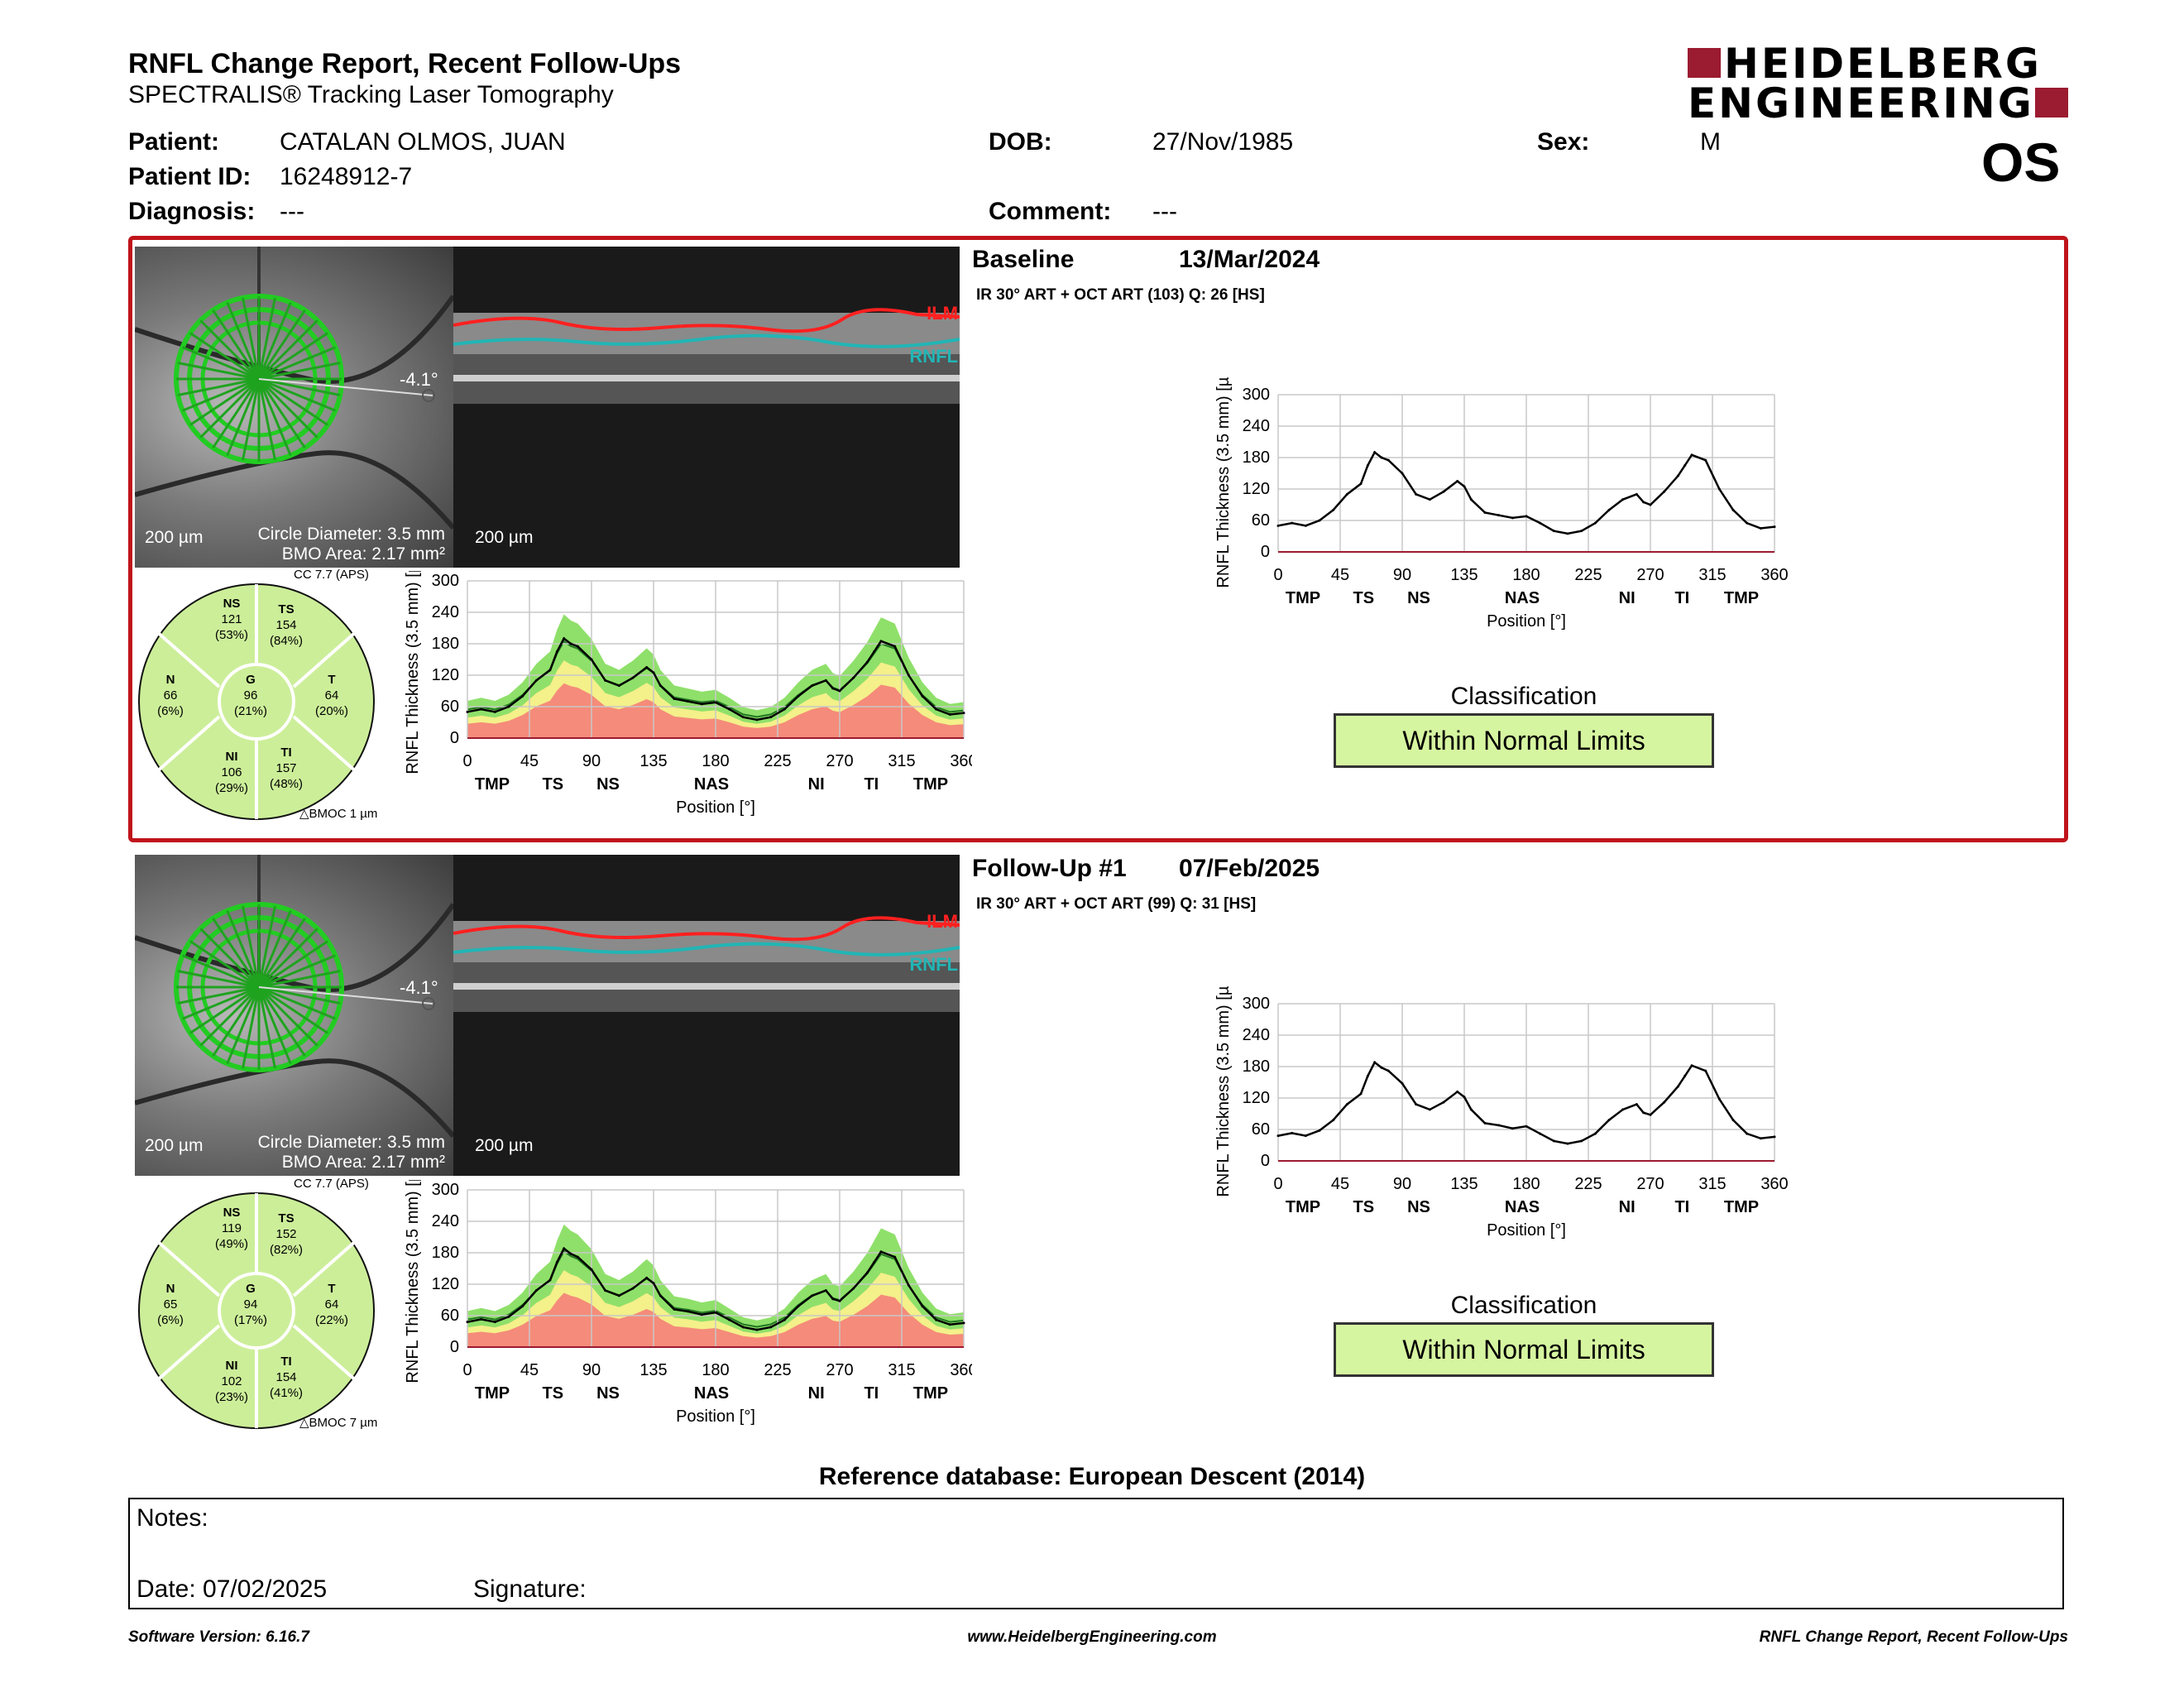 This screenshot has height=1688, width=2184. What do you see at coordinates (816, 1393) in the screenshot?
I see `sector-axis-label: NI` at bounding box center [816, 1393].